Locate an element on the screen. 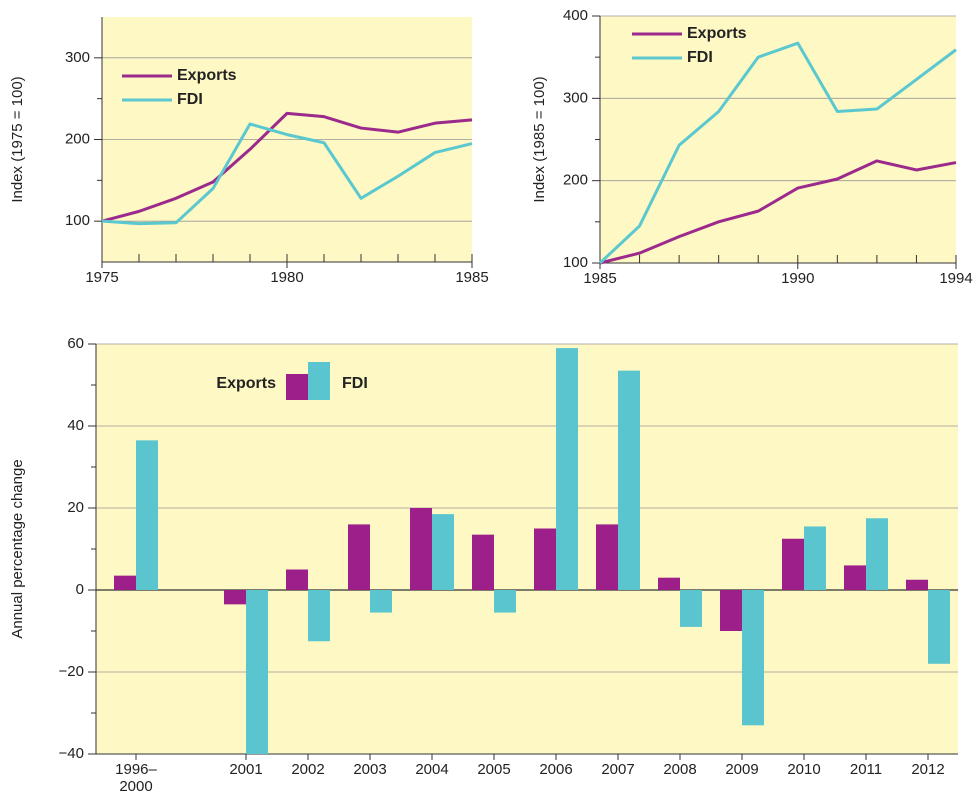 The image size is (980, 812). y-tick-label: 20 is located at coordinates (75, 507).